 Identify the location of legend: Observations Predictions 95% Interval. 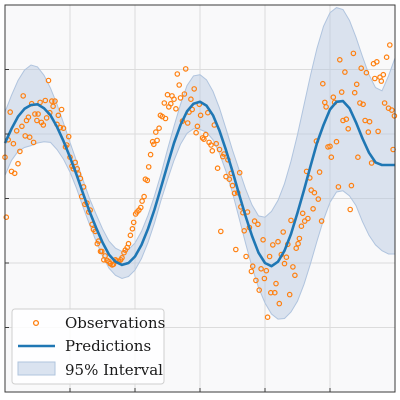
(88, 346).